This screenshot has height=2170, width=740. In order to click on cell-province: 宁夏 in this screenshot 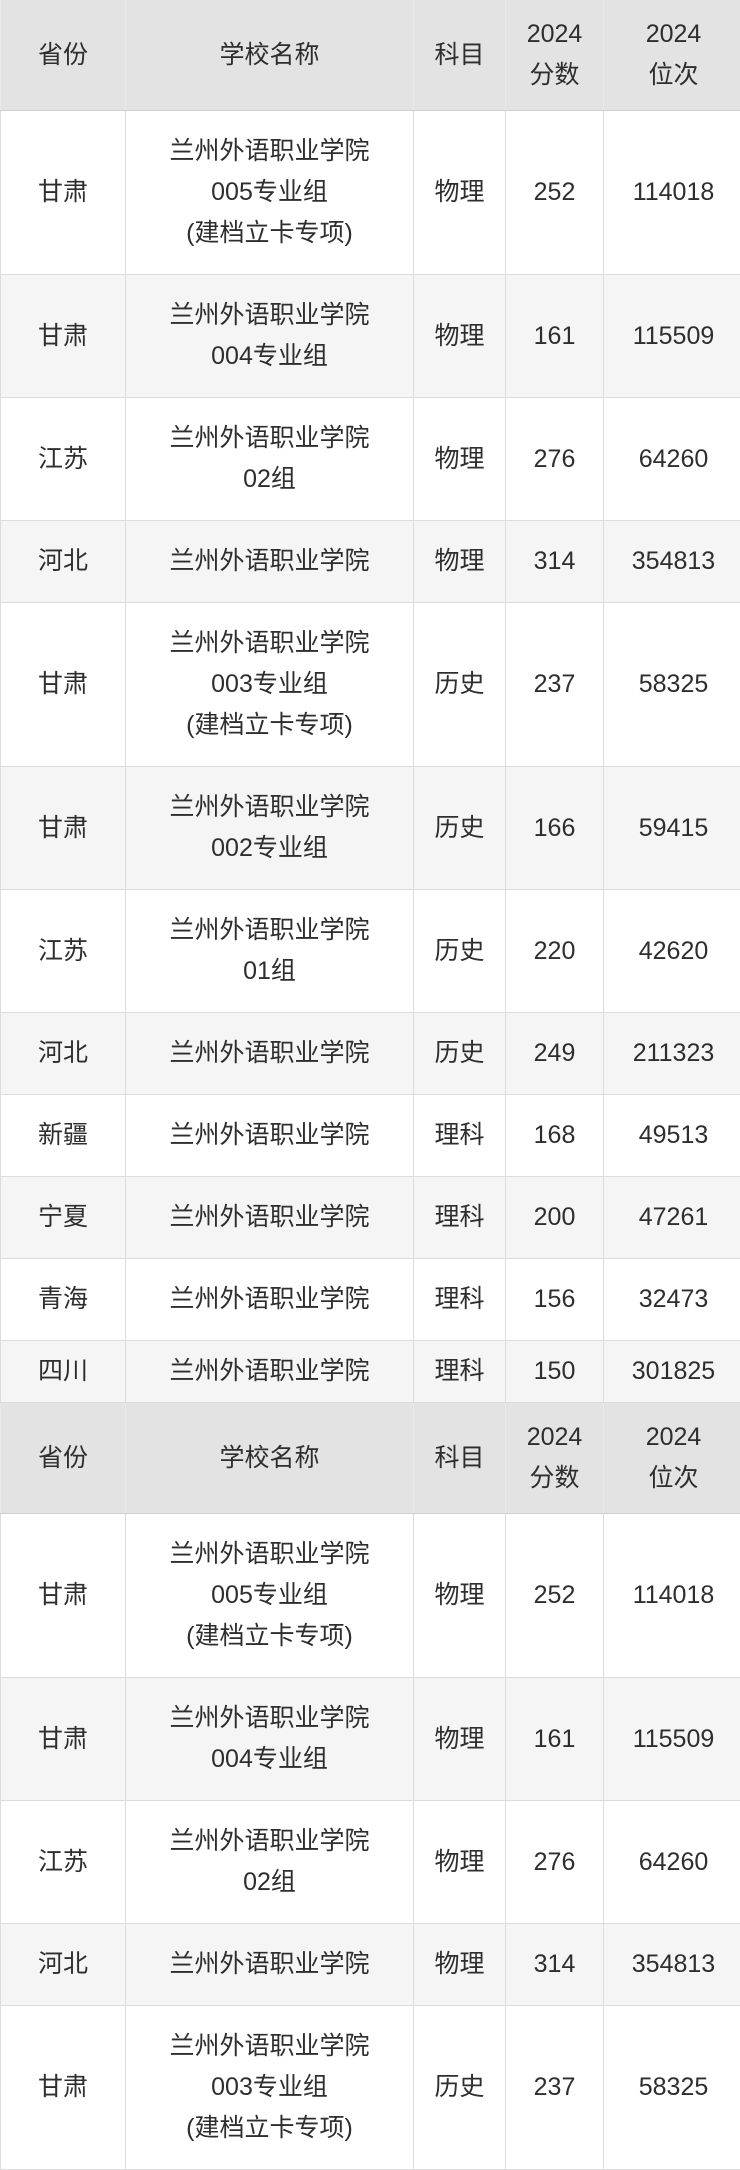, I will do `click(63, 1218)`.